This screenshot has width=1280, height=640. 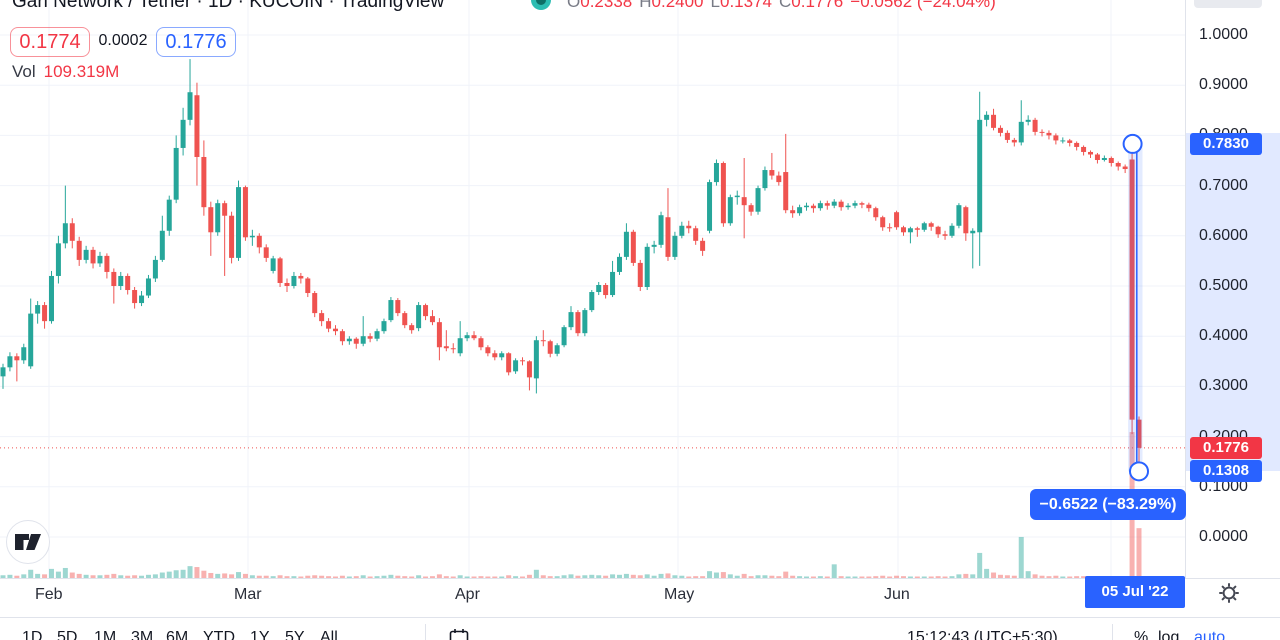 What do you see at coordinates (1223, 336) in the screenshot?
I see `price-tick: 0.4000` at bounding box center [1223, 336].